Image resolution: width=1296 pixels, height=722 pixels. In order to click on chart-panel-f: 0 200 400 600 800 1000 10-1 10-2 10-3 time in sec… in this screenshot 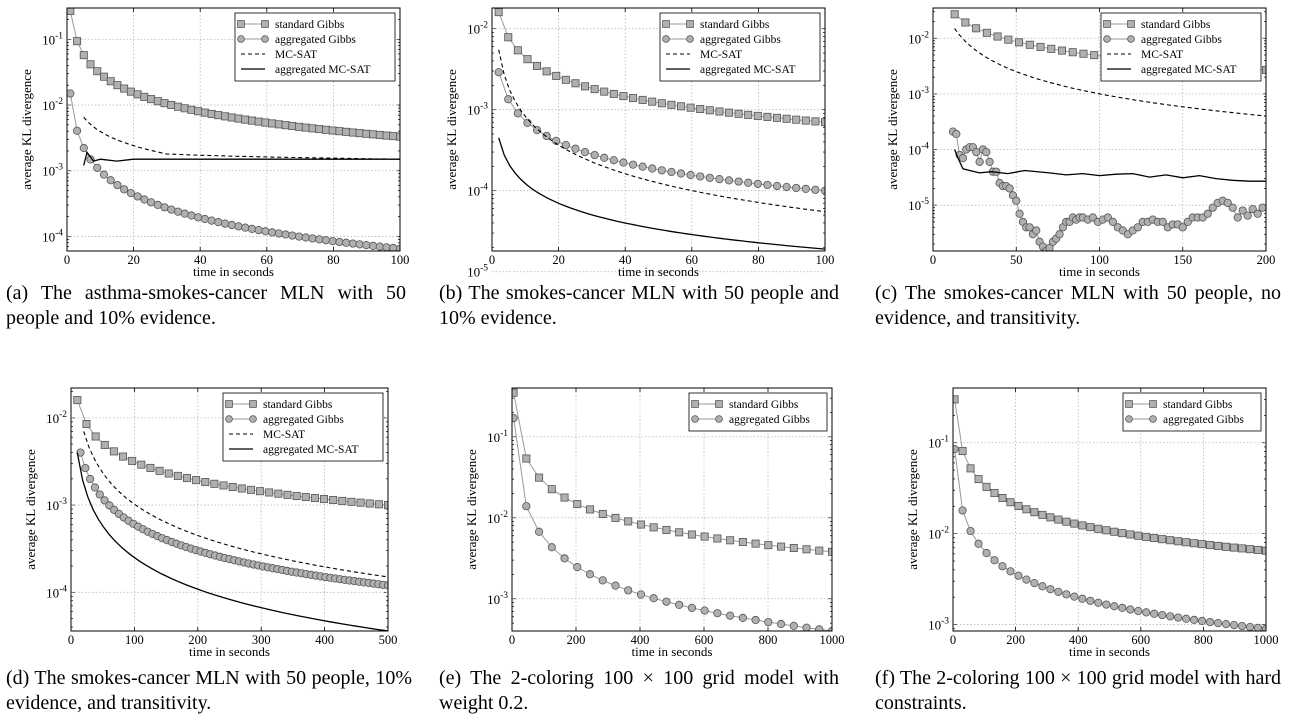, I will do `click(1092, 523)`.